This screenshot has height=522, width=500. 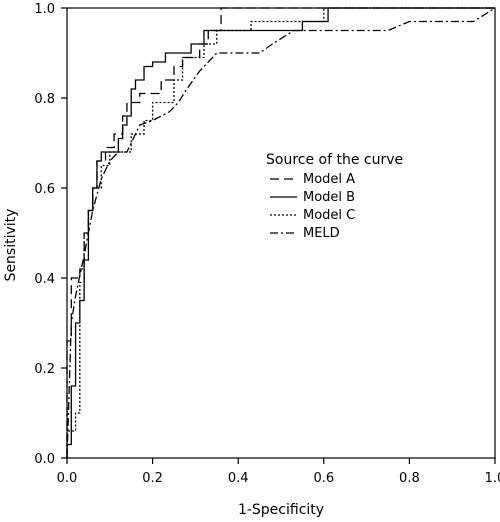 I want to click on legend-label: Model B, so click(x=329, y=197).